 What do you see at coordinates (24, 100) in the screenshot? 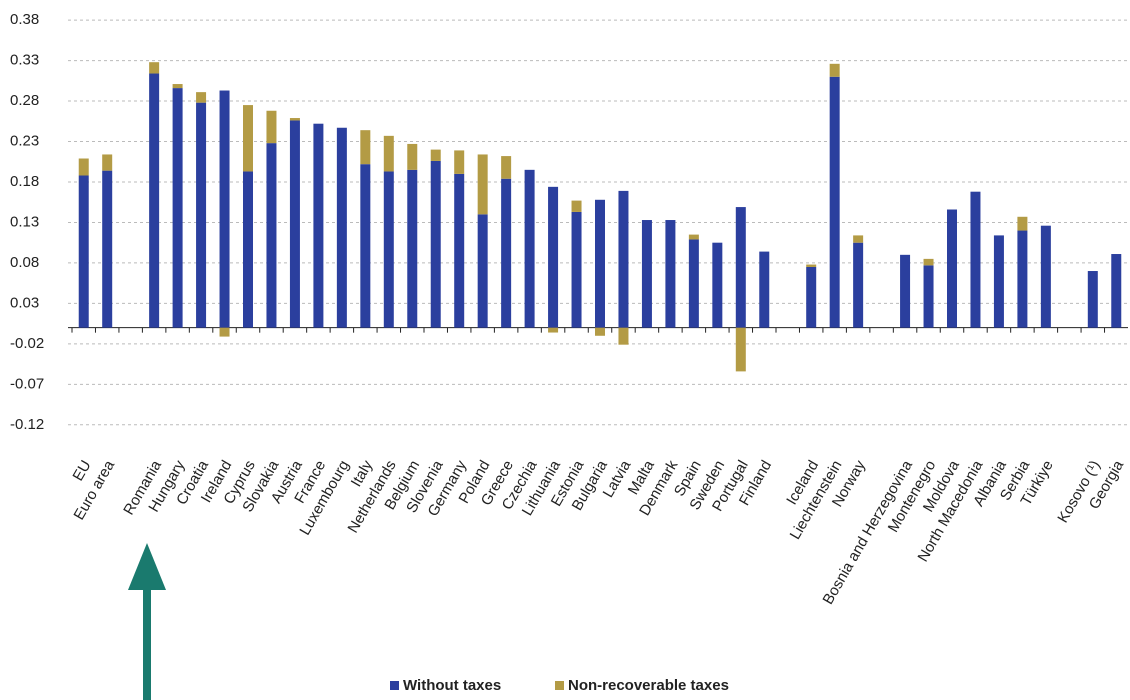
I see `y-tick-label: 0.28` at bounding box center [24, 100].